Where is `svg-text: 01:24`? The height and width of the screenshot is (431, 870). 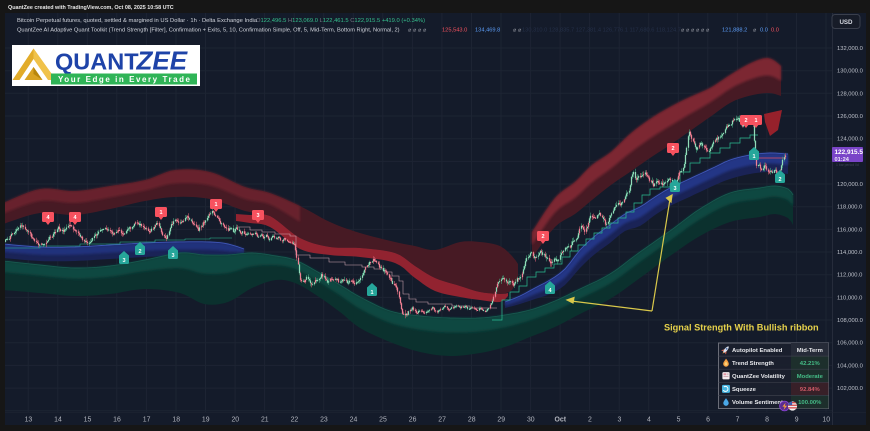
svg-text: 01:24 is located at coordinates (842, 160).